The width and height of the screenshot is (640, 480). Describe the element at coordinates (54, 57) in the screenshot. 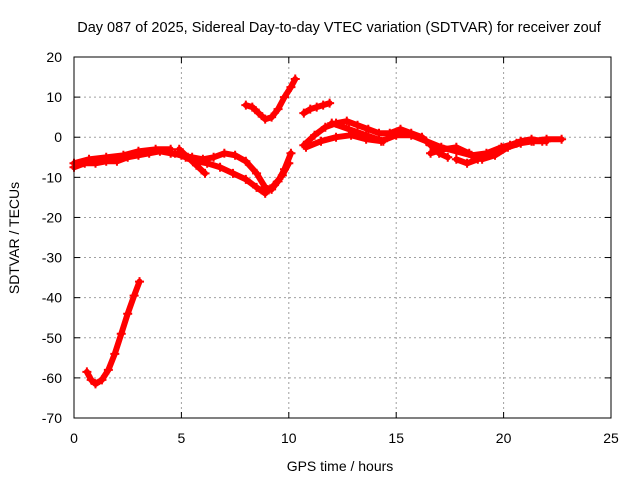

I see `y-tick-label: 20` at that location.